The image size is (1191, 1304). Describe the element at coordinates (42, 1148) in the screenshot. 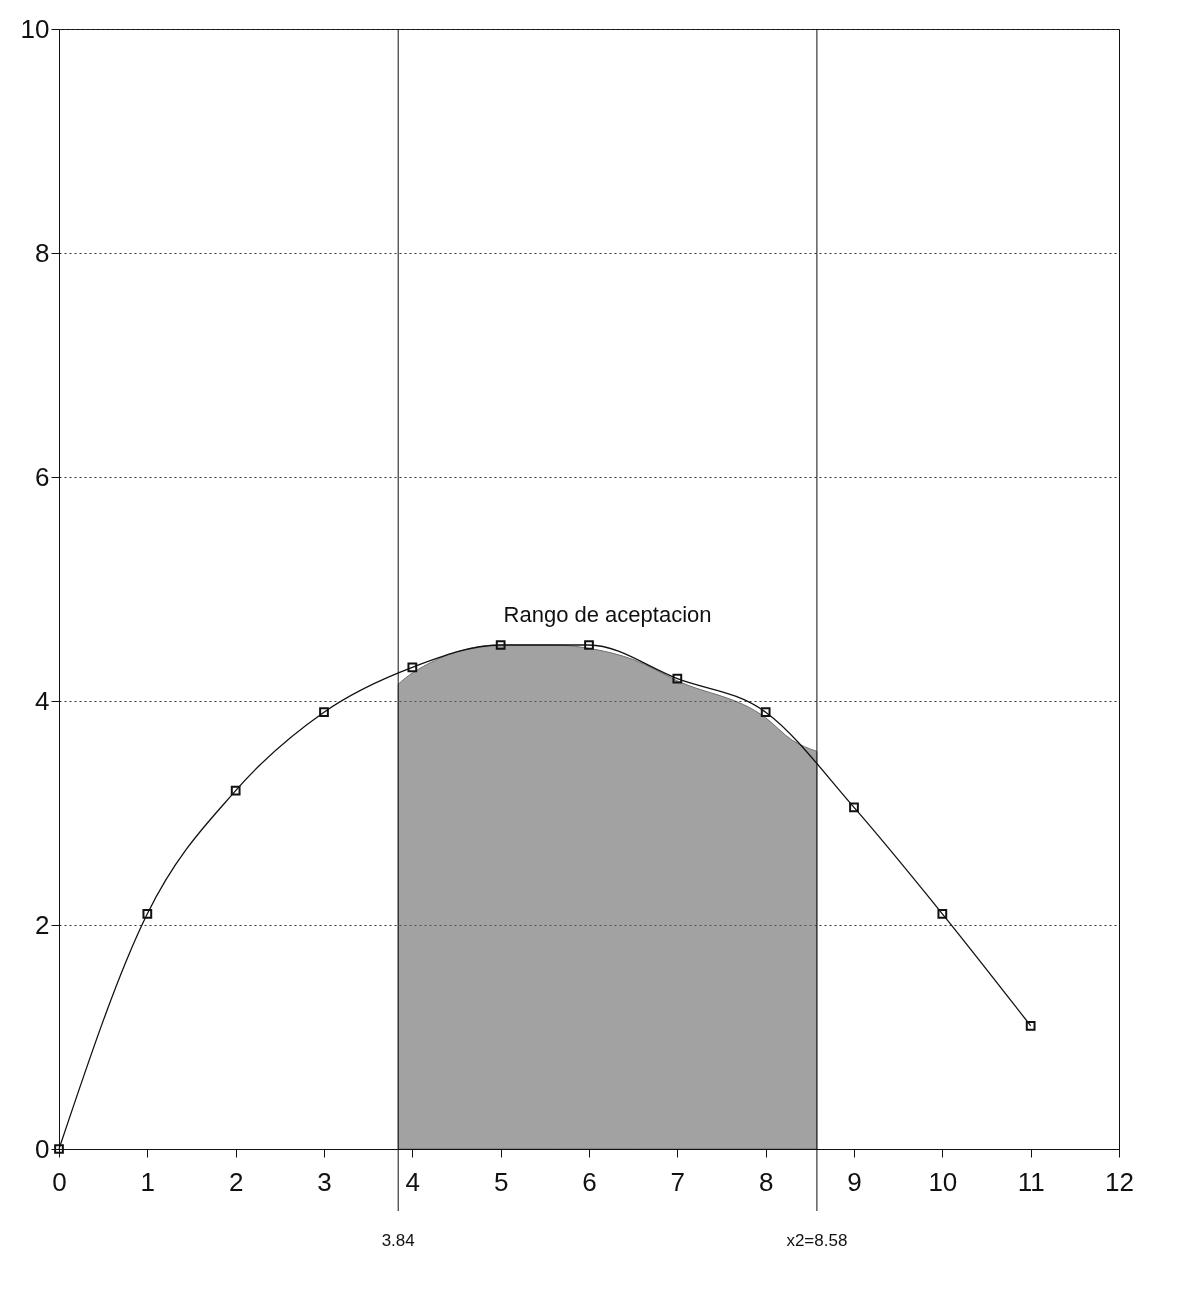

I see `y-tick-label: 0` at that location.